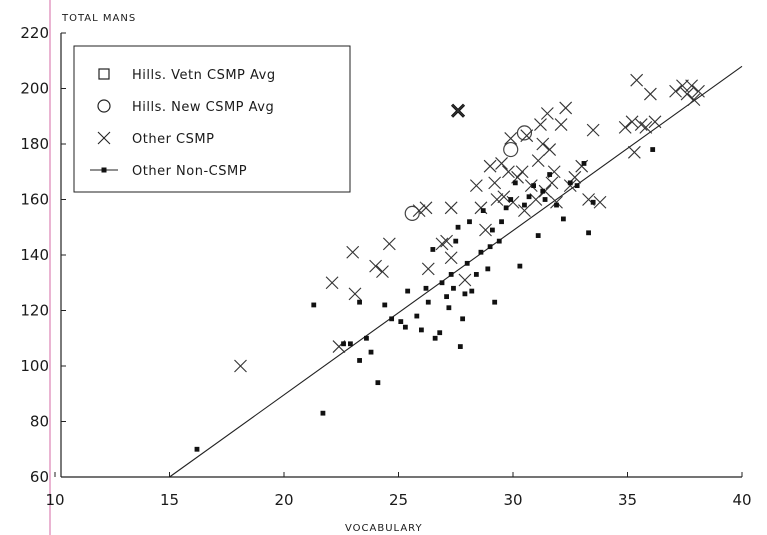 The width and height of the screenshot is (767, 535). What do you see at coordinates (39, 477) in the screenshot?
I see `y-tick-label: 60` at bounding box center [39, 477].